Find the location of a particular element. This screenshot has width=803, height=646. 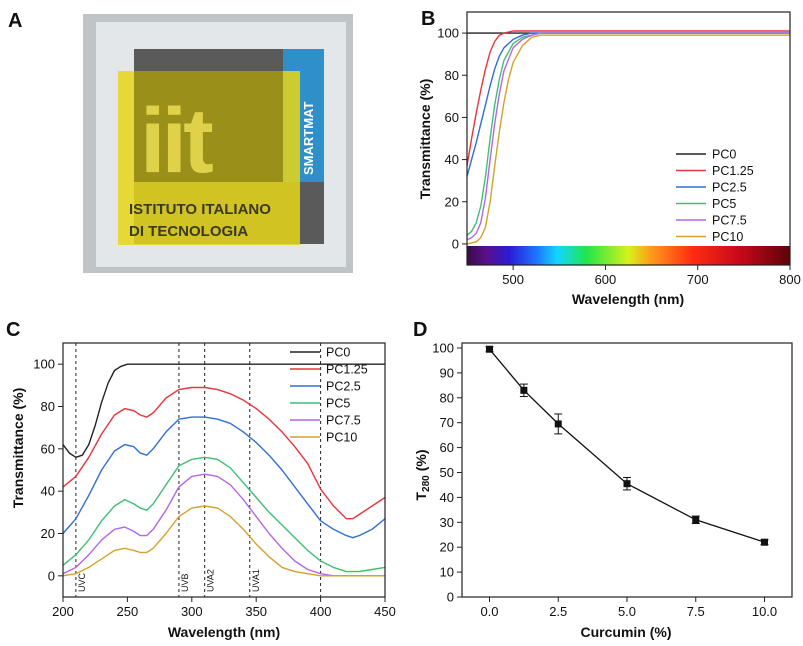

x-tick-label-c: 350 is located at coordinates (256, 611).